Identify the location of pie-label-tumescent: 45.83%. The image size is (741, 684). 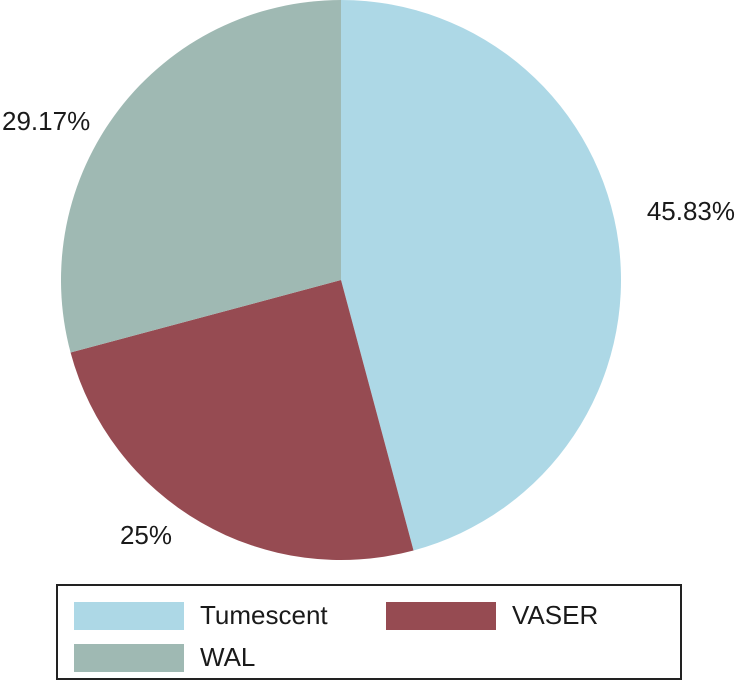
(691, 211).